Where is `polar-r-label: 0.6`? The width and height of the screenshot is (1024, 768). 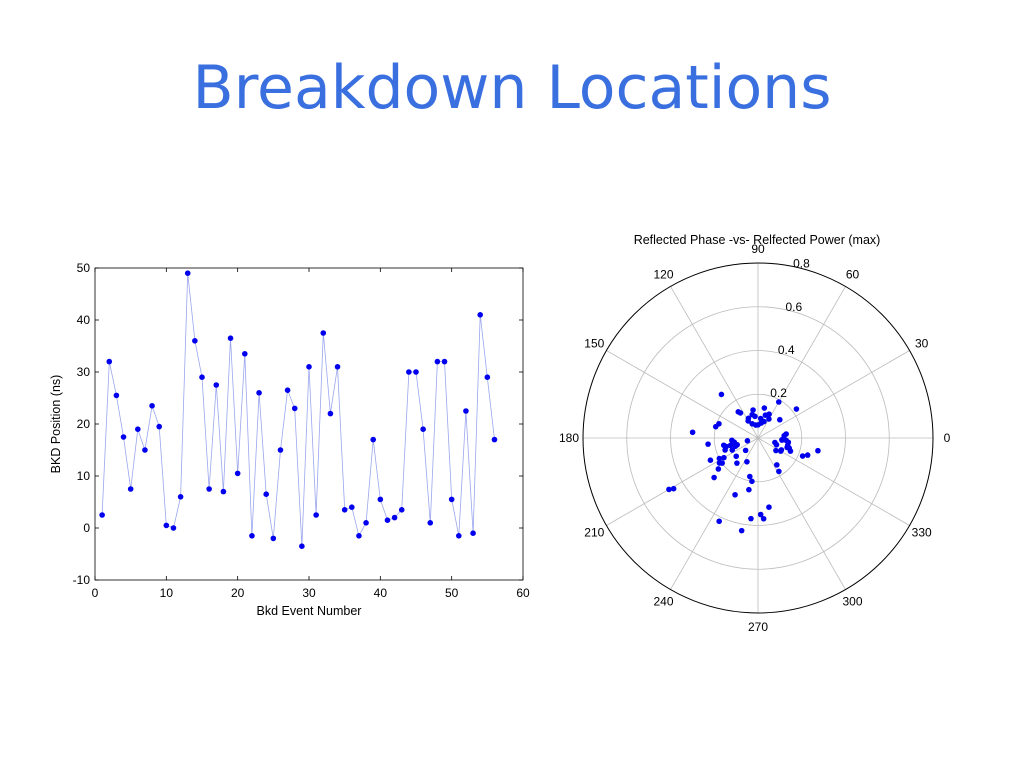
polar-r-label: 0.6 is located at coordinates (793, 307).